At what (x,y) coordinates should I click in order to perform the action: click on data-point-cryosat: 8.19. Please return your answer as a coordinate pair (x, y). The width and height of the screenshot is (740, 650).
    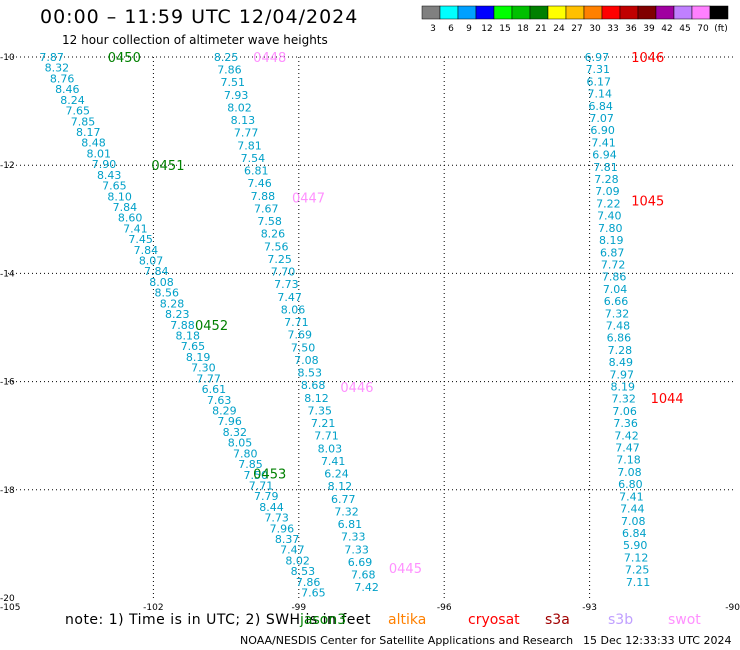
    Looking at the image, I should click on (622, 387).